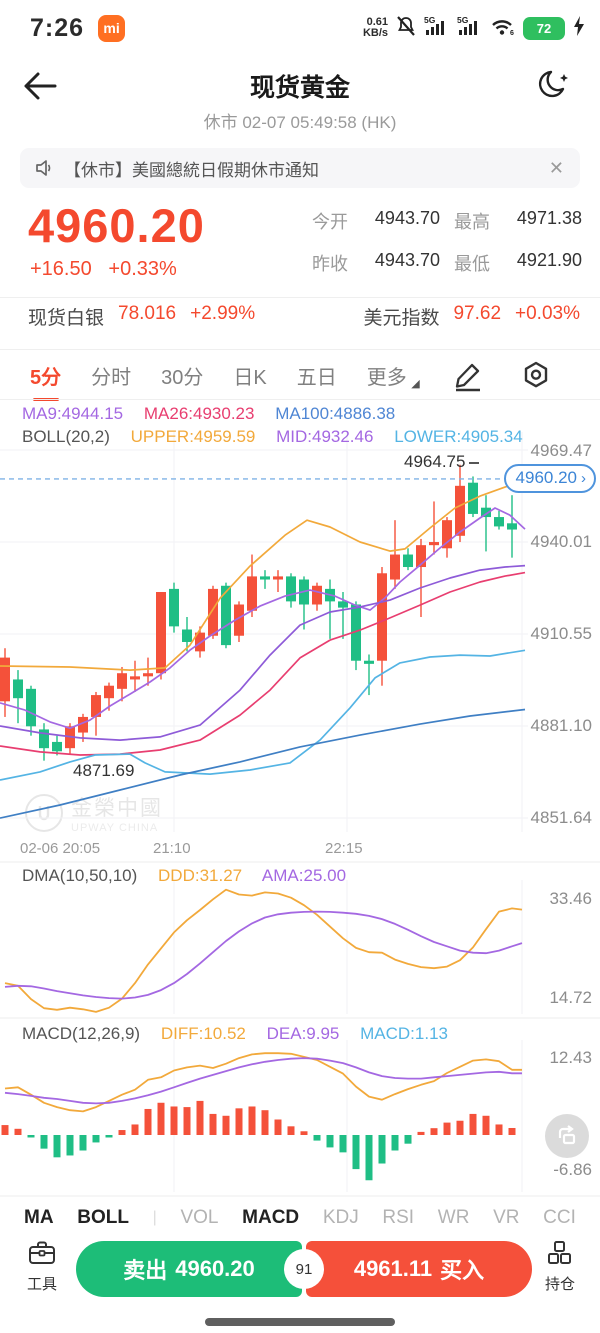 Image resolution: width=600 pixels, height=1333 pixels. Describe the element at coordinates (570, 1057) in the screenshot. I see `macd-y-label: 12.43` at that location.